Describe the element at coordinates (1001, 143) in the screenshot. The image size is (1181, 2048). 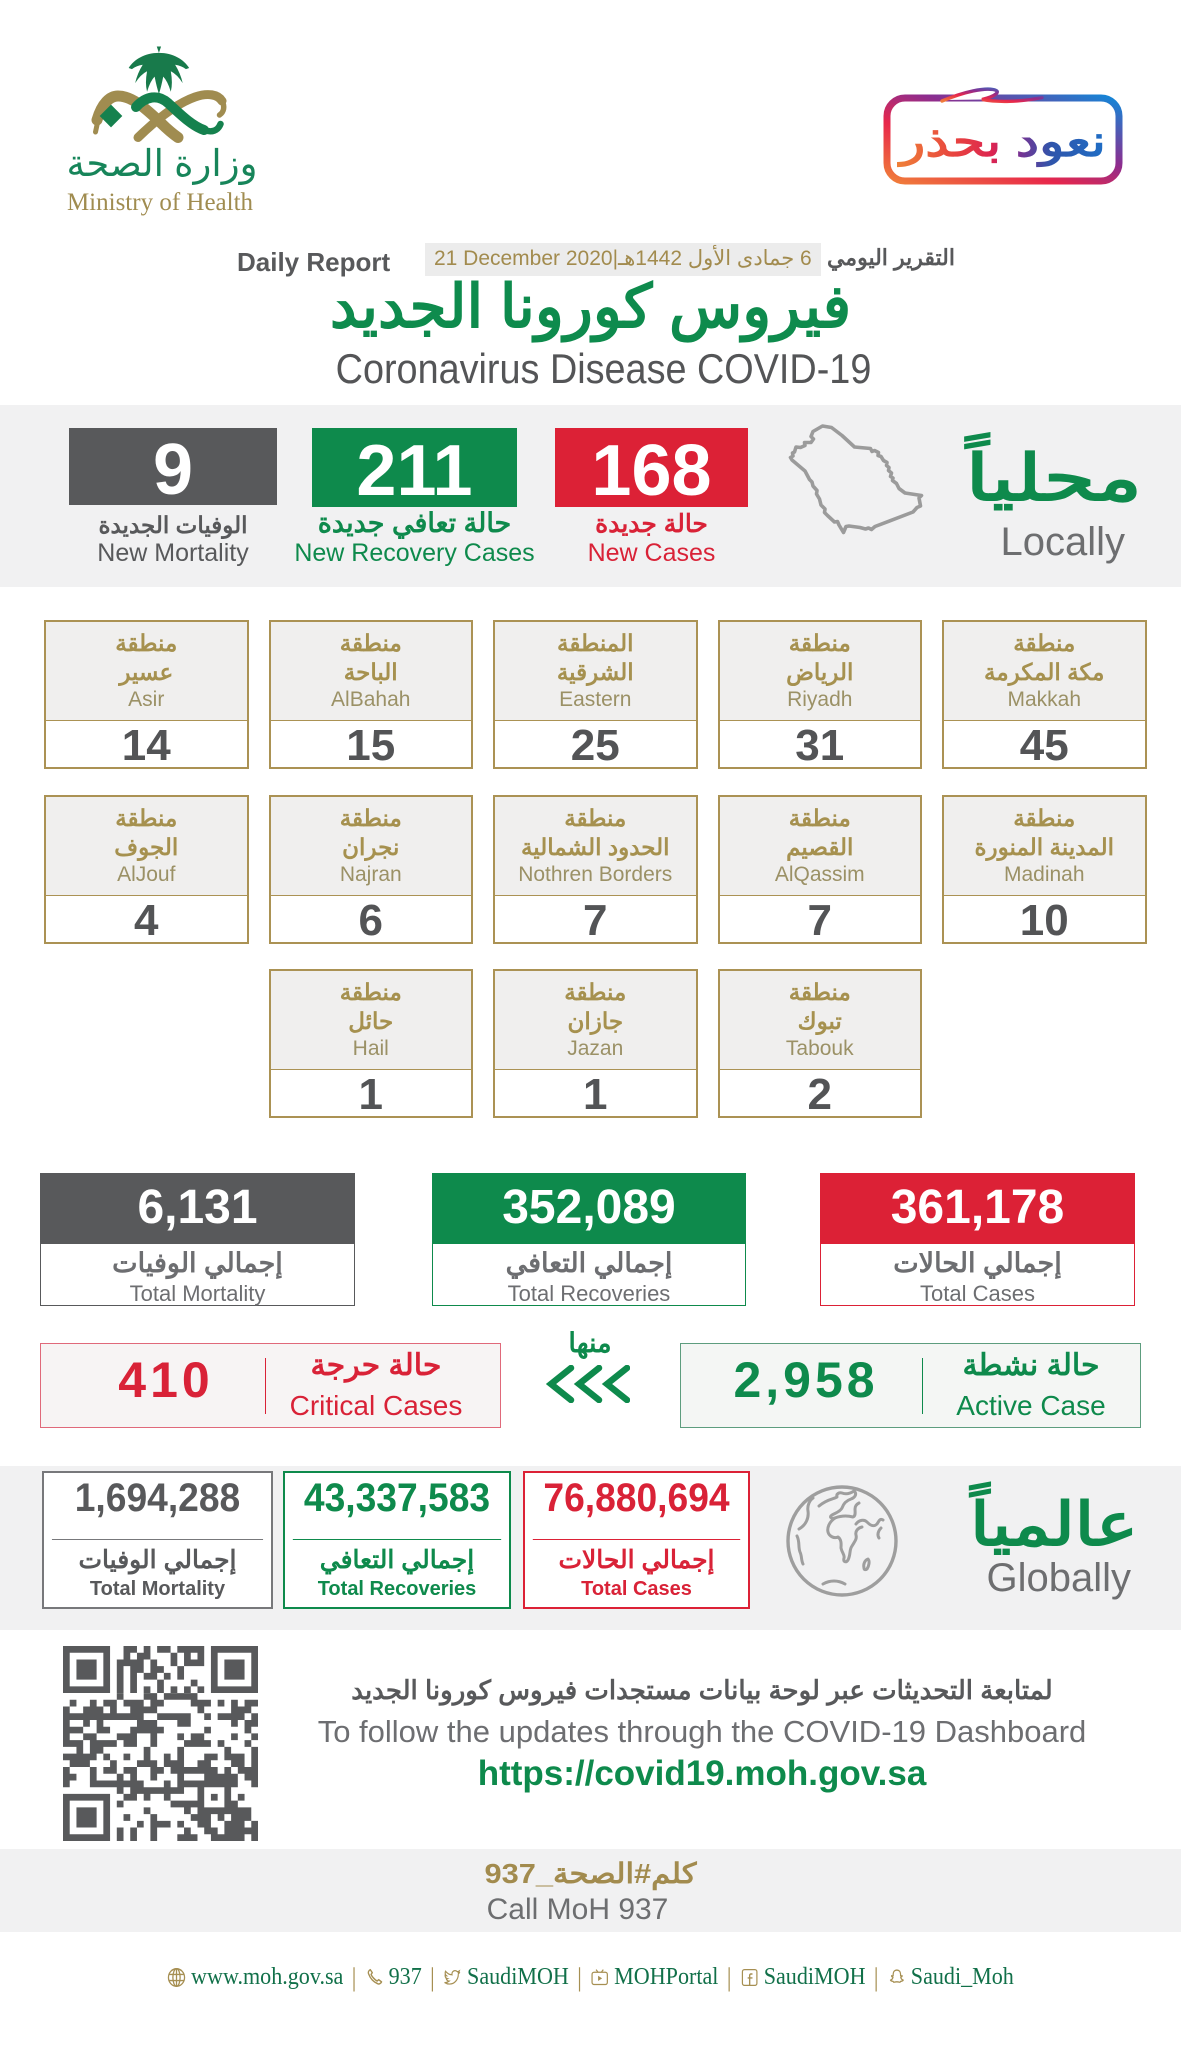
I see `svg-text: نعود بحذر` at that location.